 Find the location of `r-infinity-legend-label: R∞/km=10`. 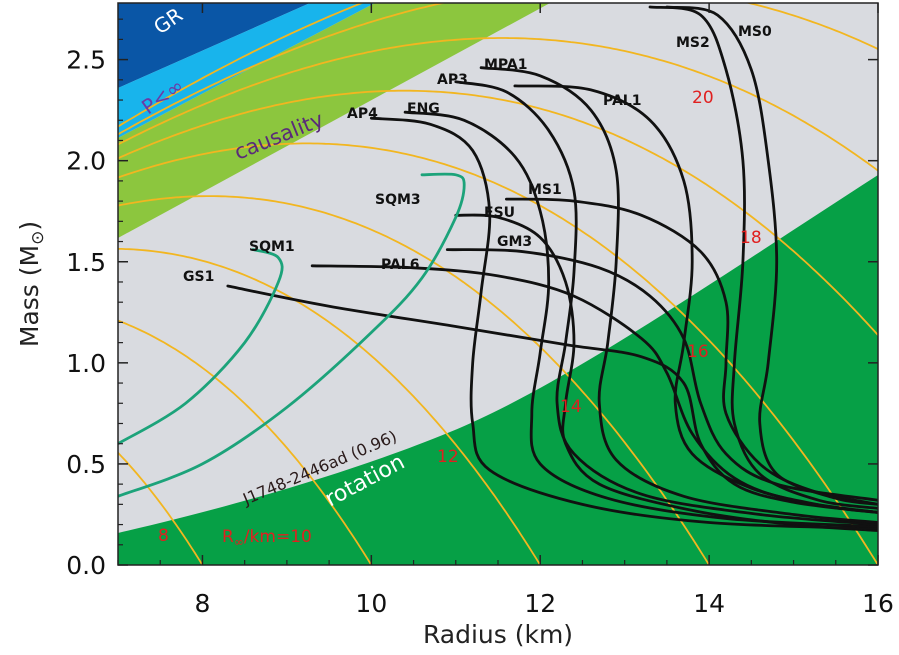

r-infinity-legend-label: R∞/km=10 is located at coordinates (267, 538).